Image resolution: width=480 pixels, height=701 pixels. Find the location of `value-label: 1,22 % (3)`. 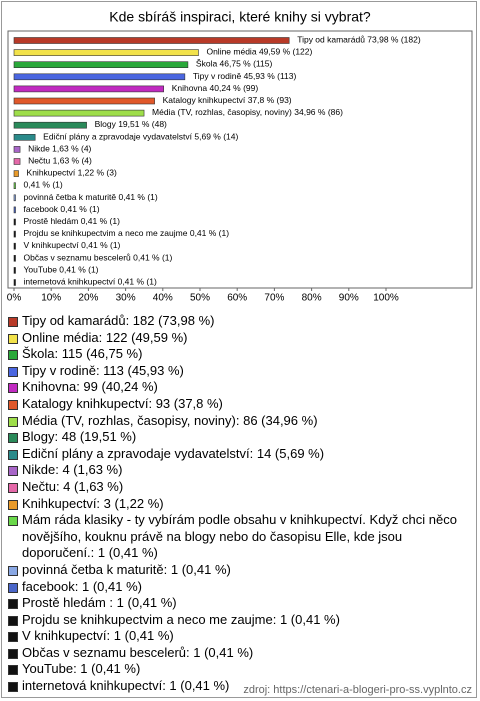

value-label: 1,22 % (3) is located at coordinates (97, 173).